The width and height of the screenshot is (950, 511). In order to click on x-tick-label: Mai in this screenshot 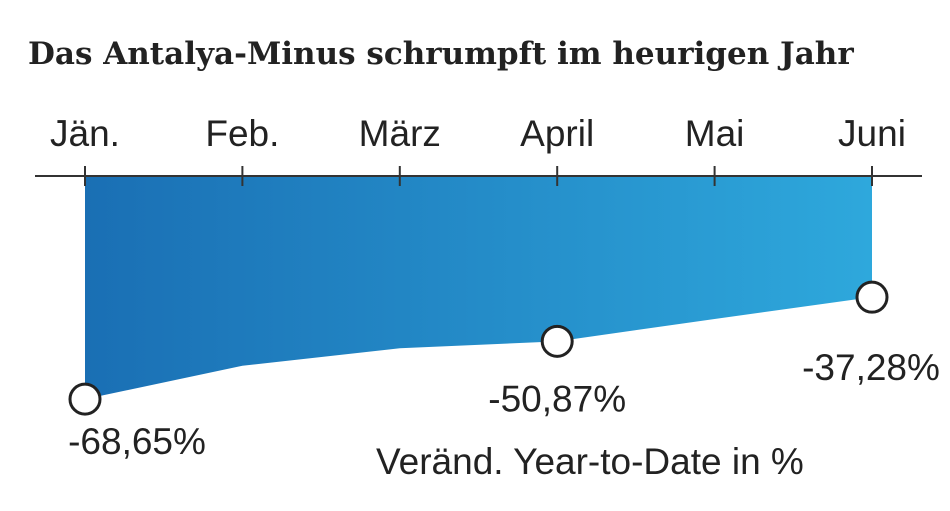, I will do `click(715, 133)`.